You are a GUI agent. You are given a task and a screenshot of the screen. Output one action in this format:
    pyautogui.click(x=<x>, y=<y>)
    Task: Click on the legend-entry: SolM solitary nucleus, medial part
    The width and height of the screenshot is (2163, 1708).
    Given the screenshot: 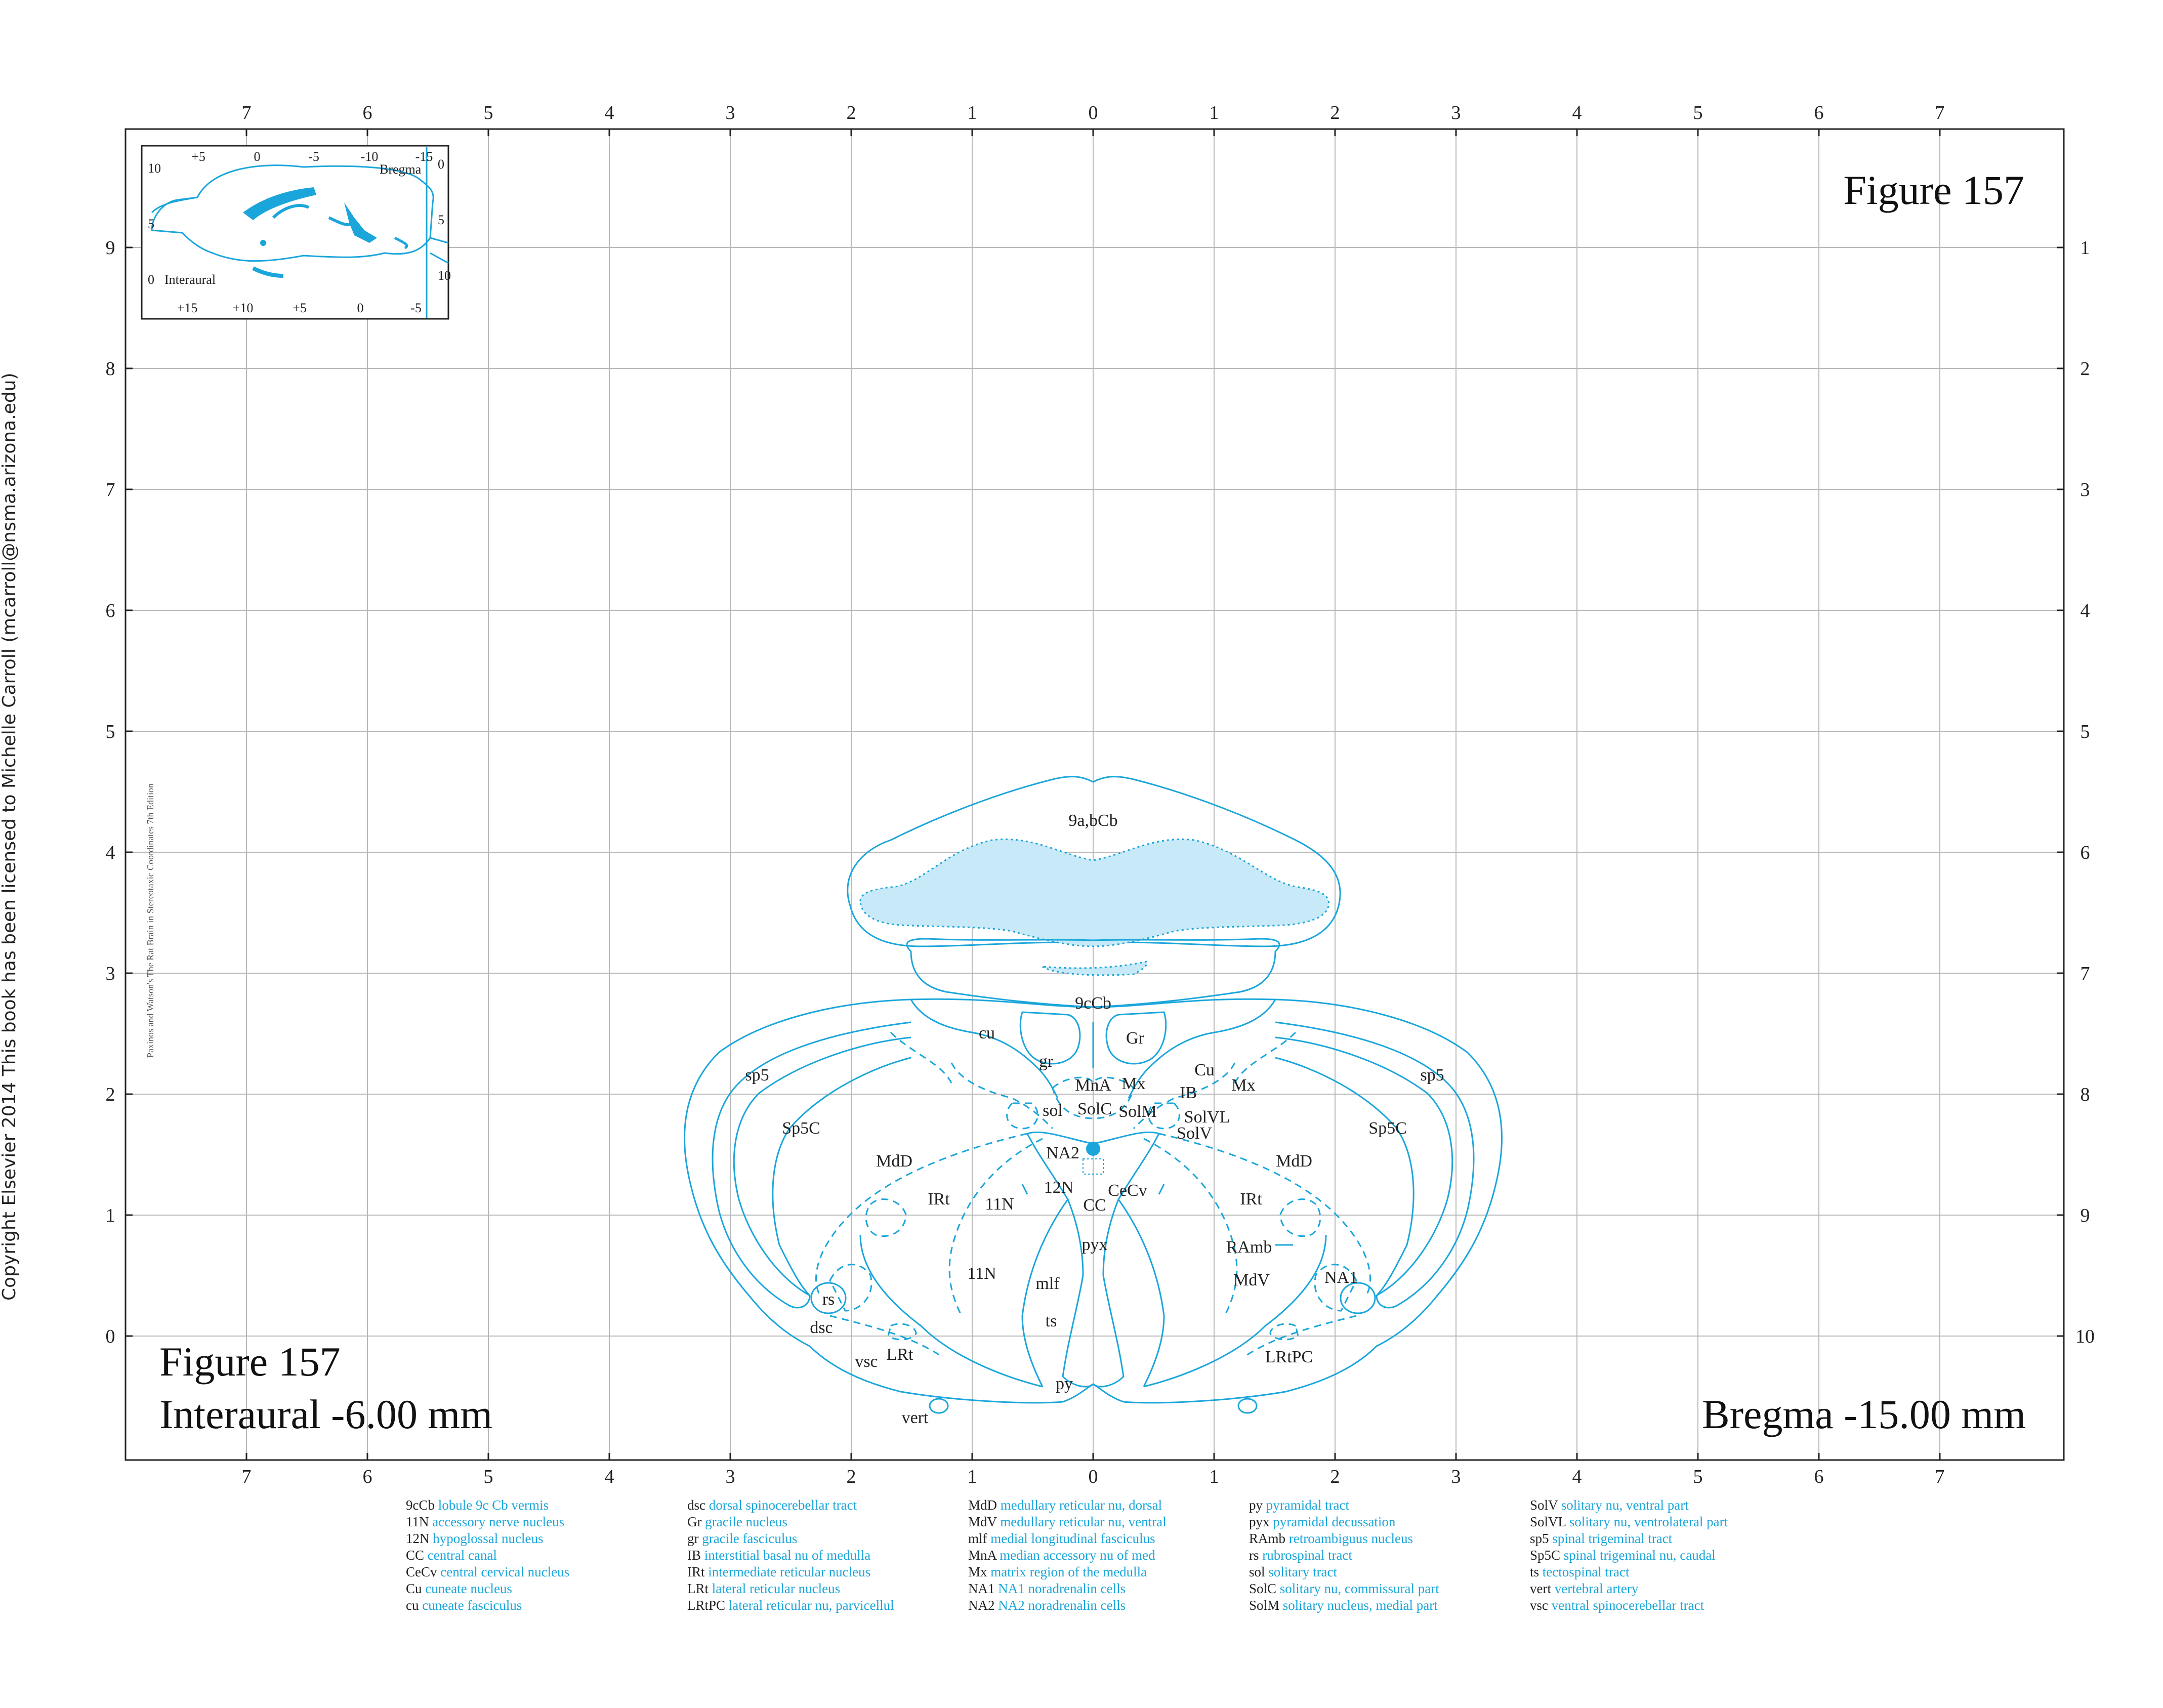 What is the action you would take?
    pyautogui.click(x=1343, y=1606)
    